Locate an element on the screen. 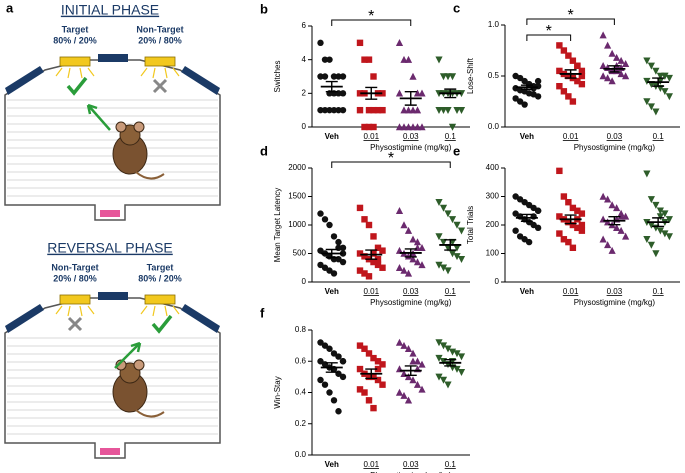 The image size is (685, 473). y-axis-label: Lose-Shift is located at coordinates (470, 75).